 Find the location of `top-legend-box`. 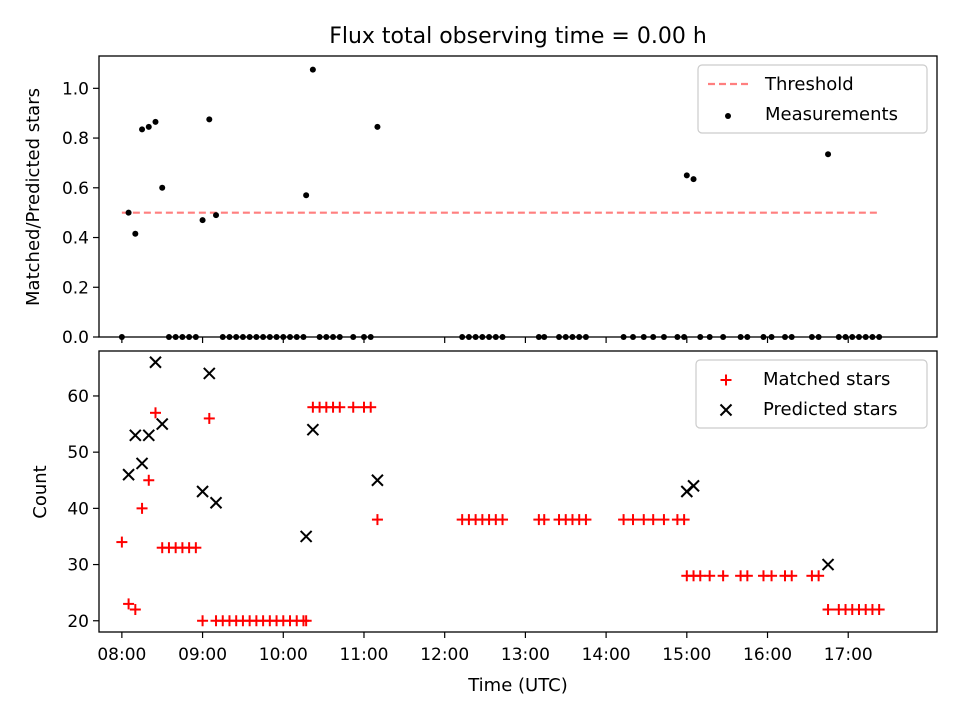

top-legend-box is located at coordinates (812, 99).